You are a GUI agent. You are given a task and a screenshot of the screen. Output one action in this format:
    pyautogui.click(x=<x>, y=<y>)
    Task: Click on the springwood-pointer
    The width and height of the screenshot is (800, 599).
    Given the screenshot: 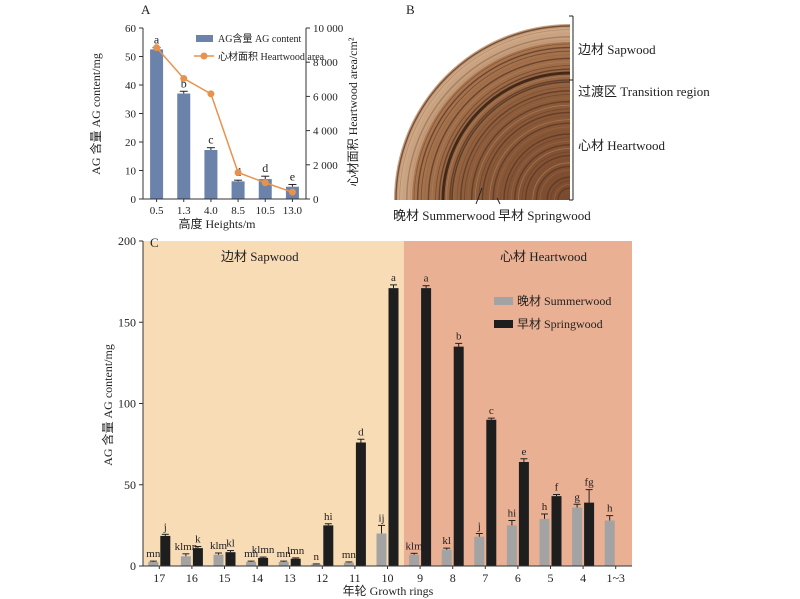 What is the action you would take?
    pyautogui.click(x=498, y=201)
    